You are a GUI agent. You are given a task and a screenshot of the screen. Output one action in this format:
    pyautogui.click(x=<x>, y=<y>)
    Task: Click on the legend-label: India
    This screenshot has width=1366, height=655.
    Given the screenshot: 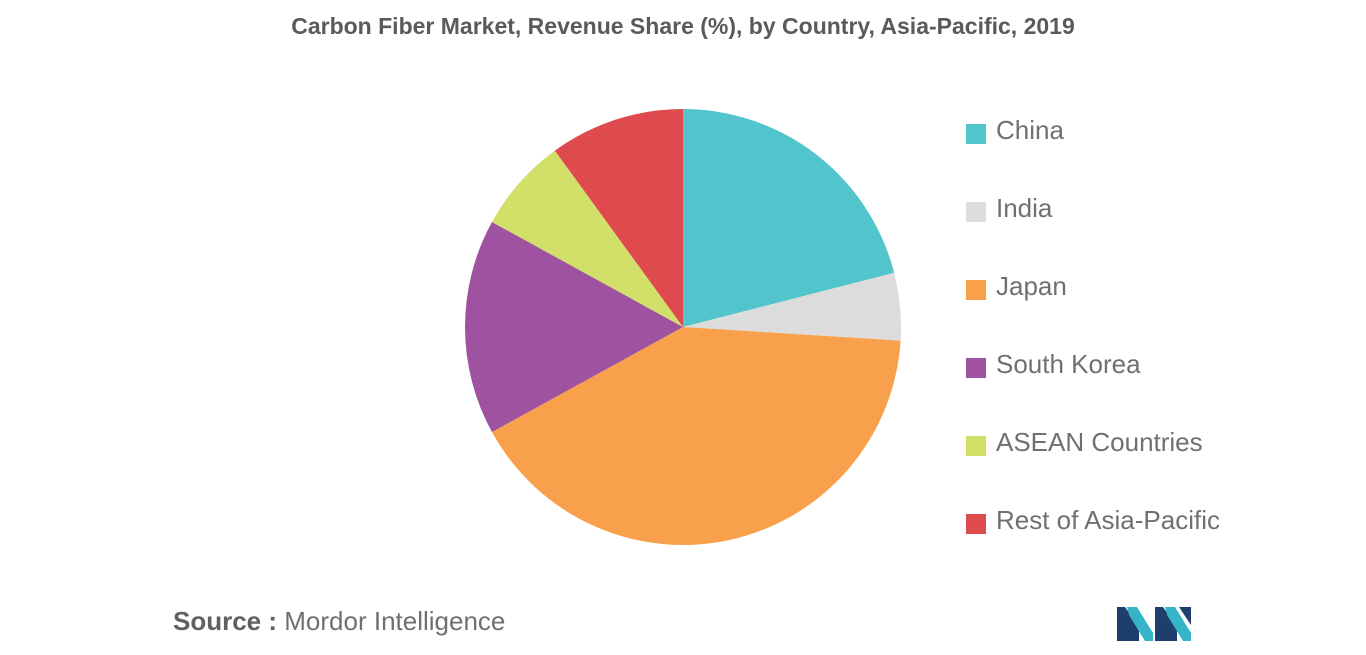 What is the action you would take?
    pyautogui.click(x=1024, y=208)
    